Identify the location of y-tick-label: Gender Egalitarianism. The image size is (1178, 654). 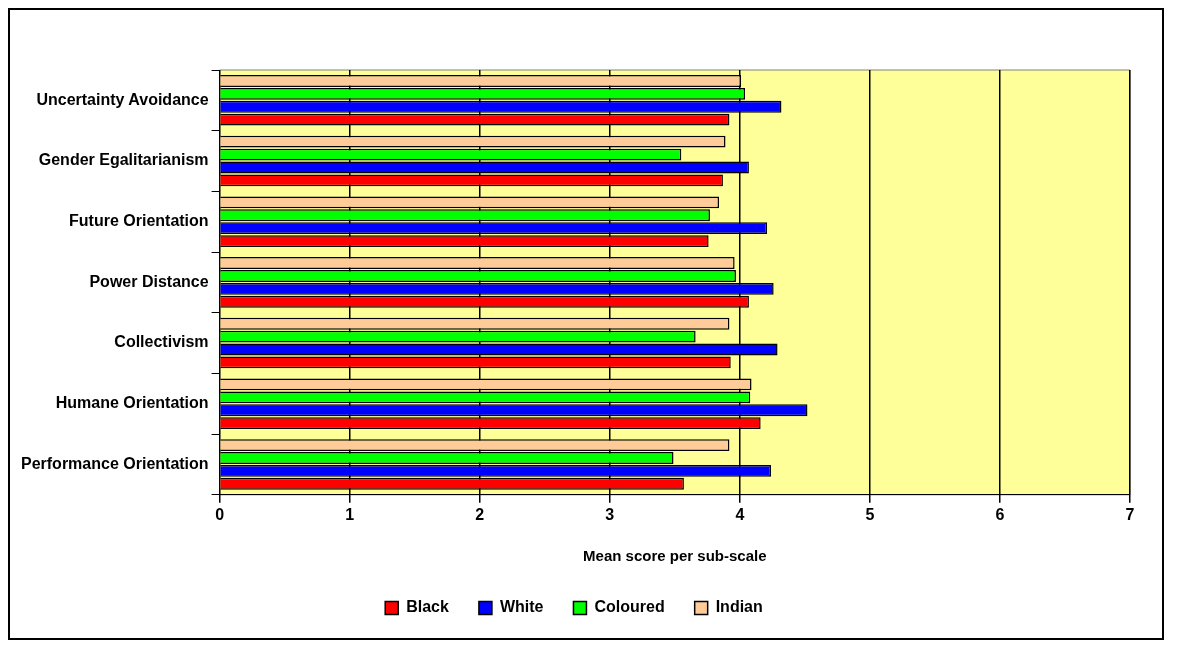
(123, 160).